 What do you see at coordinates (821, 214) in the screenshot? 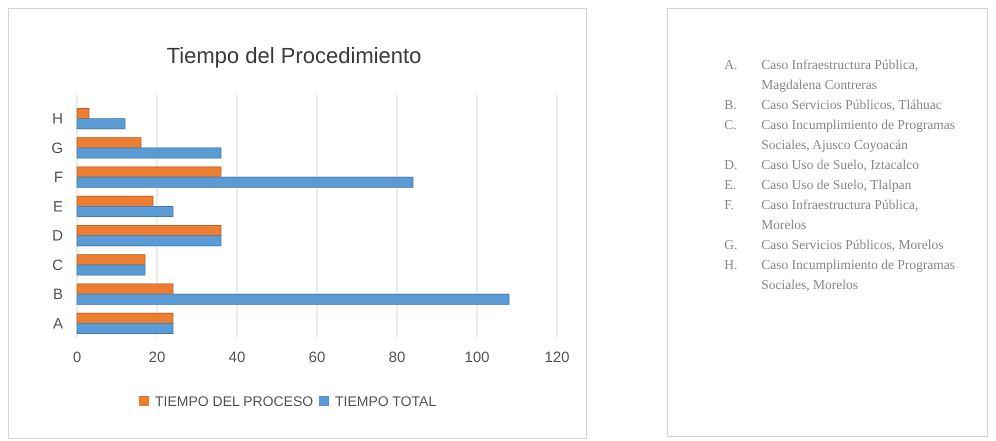
I see `text: F. Caso Infraestructura Pública, Morelos` at bounding box center [821, 214].